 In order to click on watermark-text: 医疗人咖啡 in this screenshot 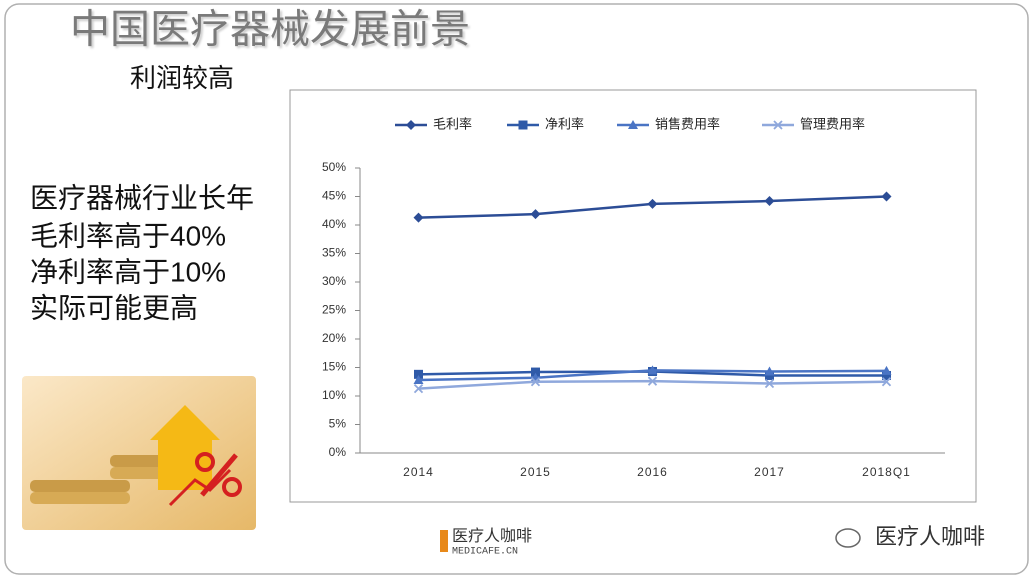, I will do `click(930, 536)`.